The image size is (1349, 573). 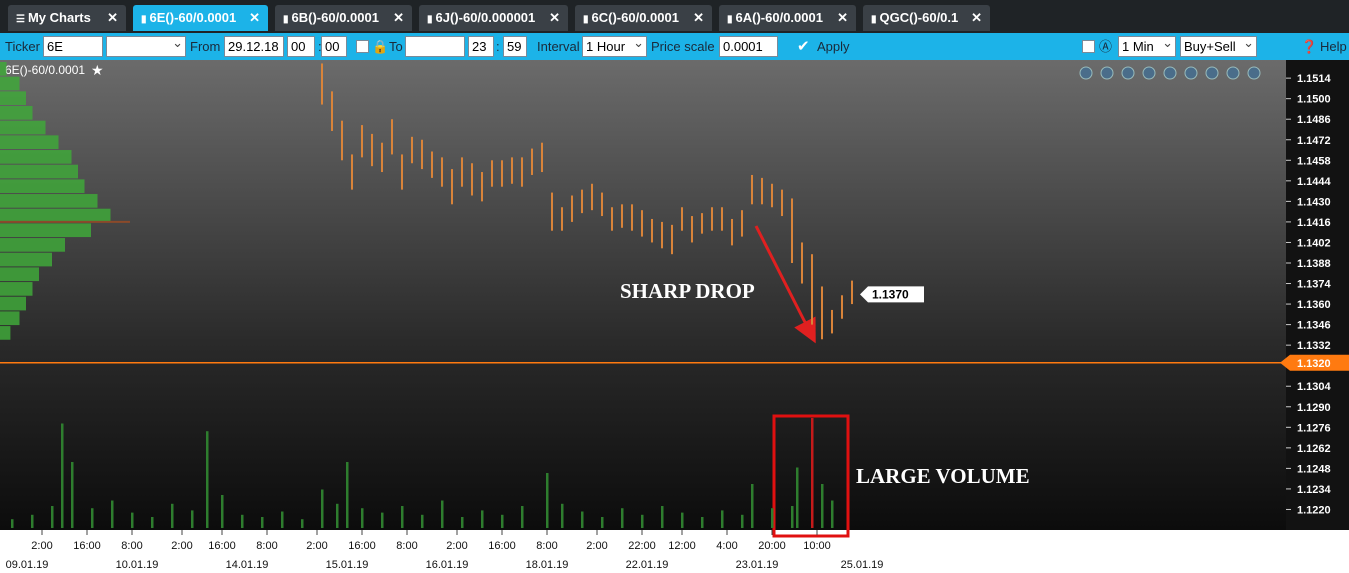 I want to click on tab: ▮ 6B()-60/0.0001 ✕, so click(x=343, y=18).